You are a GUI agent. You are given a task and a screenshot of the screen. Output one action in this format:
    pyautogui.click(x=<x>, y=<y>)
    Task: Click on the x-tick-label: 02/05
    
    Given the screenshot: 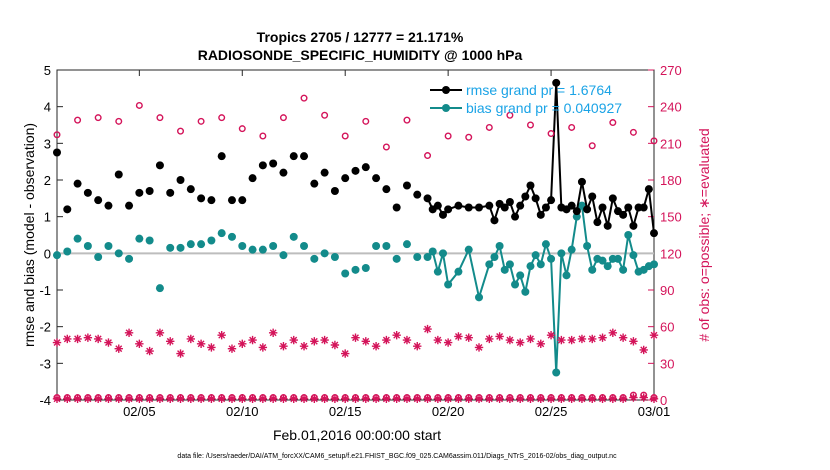 What is the action you would take?
    pyautogui.click(x=139, y=411)
    